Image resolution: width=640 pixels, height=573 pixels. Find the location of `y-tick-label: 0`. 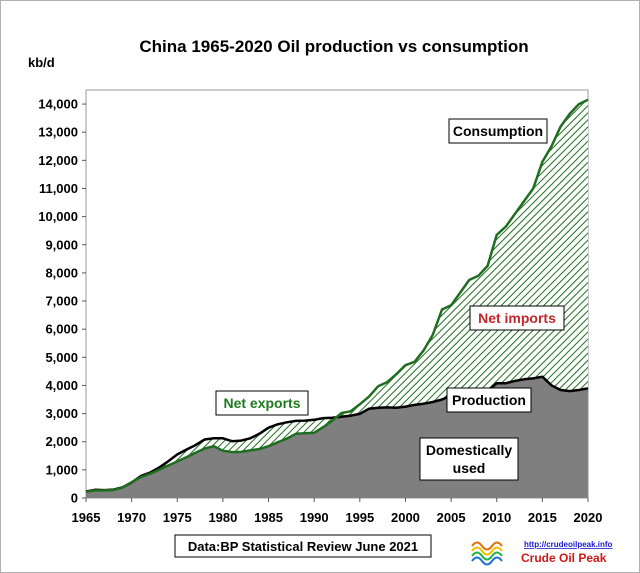

y-tick-label: 0 is located at coordinates (74, 498).